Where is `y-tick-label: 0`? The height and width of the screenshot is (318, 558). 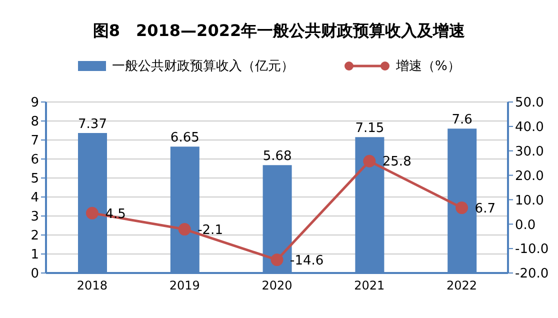
y-tick-label: 0 is located at coordinates (34, 274).